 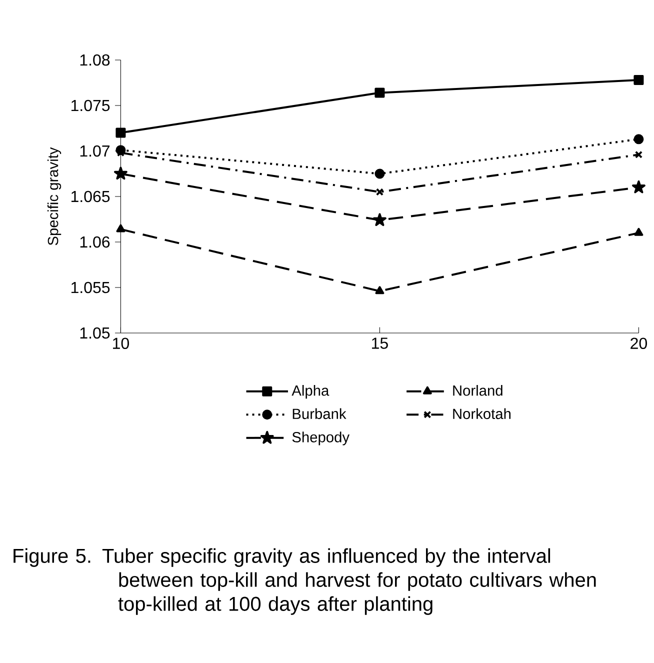 What do you see at coordinates (482, 414) in the screenshot?
I see `legend-label: Norkotah` at bounding box center [482, 414].